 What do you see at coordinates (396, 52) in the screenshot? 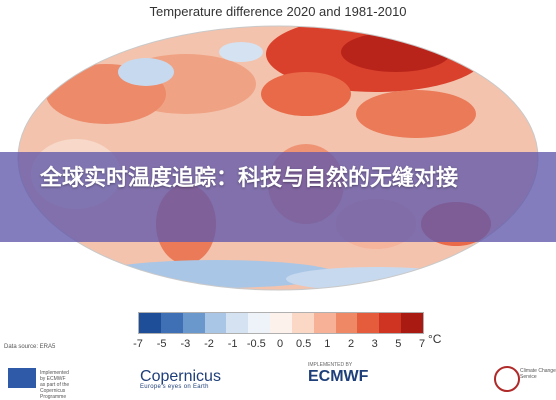
I see `siberia-core` at bounding box center [396, 52].